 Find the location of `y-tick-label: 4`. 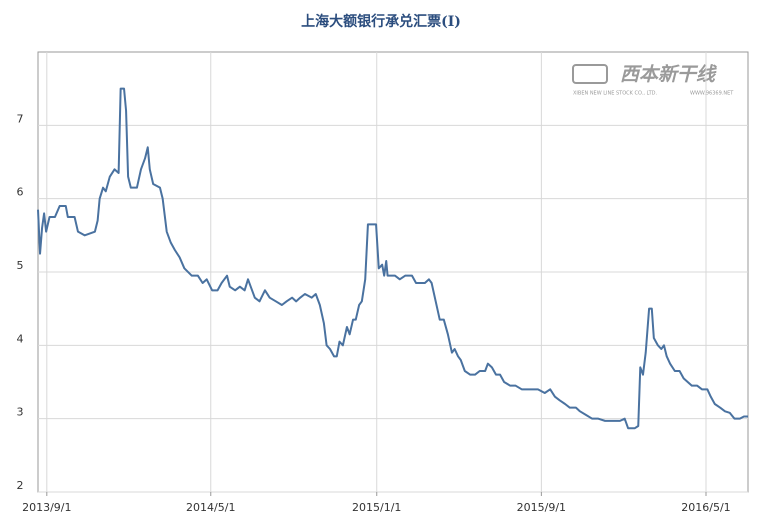

y-tick-label: 4 is located at coordinates (20, 338).